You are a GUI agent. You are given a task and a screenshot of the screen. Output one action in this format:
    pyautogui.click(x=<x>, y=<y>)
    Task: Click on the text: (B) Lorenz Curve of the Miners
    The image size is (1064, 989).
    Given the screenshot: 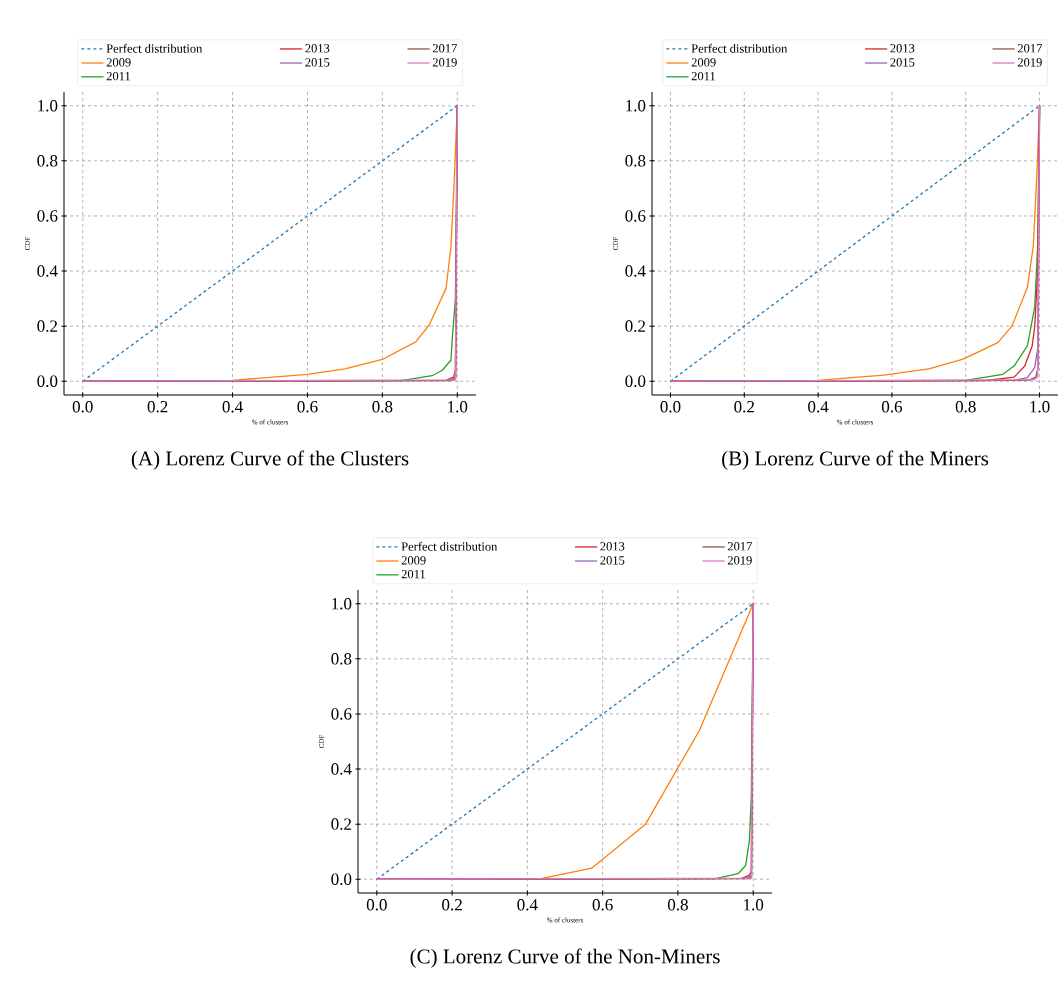 What is the action you would take?
    pyautogui.click(x=855, y=460)
    